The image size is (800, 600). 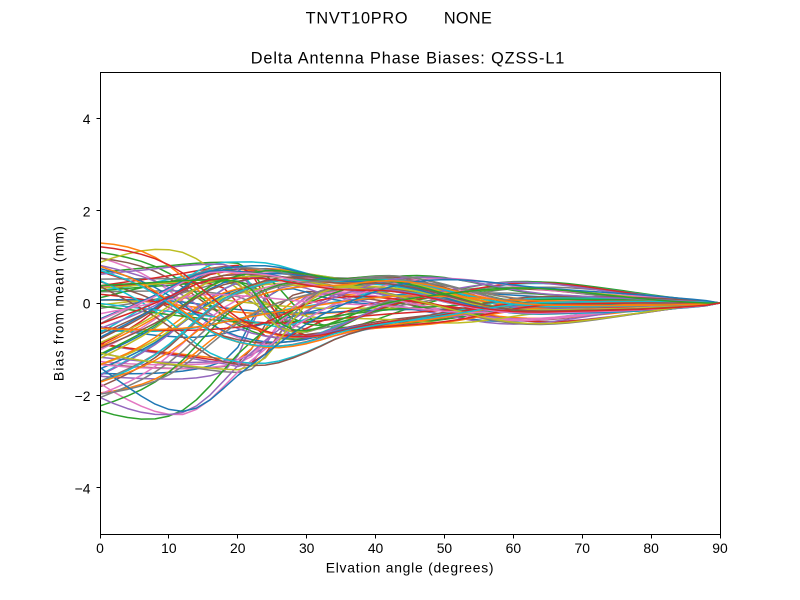 I want to click on svg-text: 60, so click(x=514, y=548).